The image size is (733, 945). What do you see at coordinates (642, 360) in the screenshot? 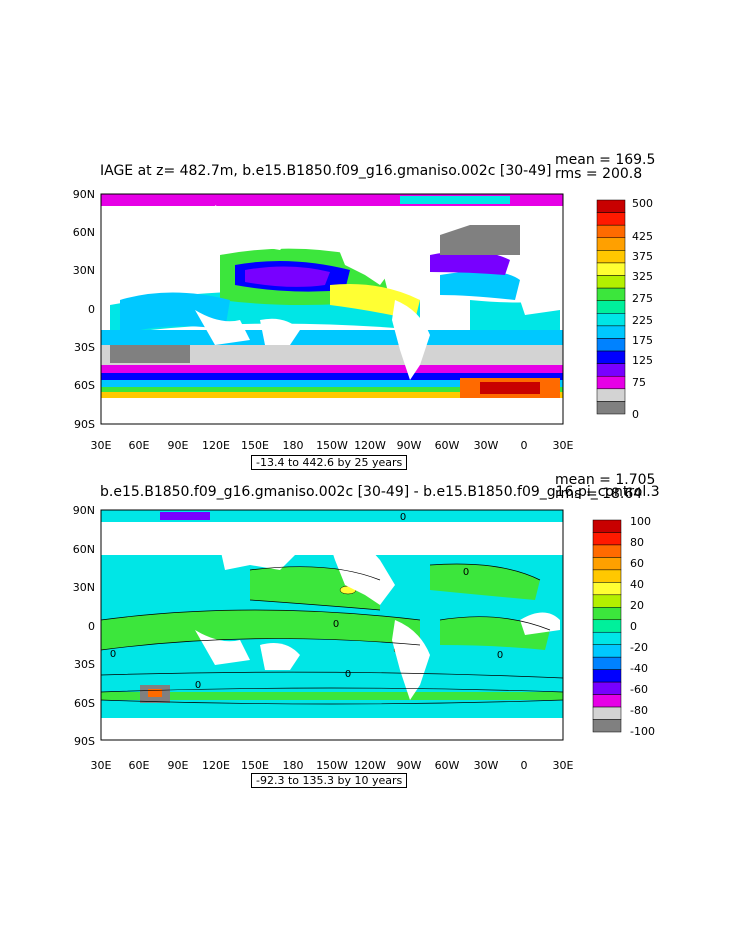
I see `colorbar-label: 125` at bounding box center [642, 360].